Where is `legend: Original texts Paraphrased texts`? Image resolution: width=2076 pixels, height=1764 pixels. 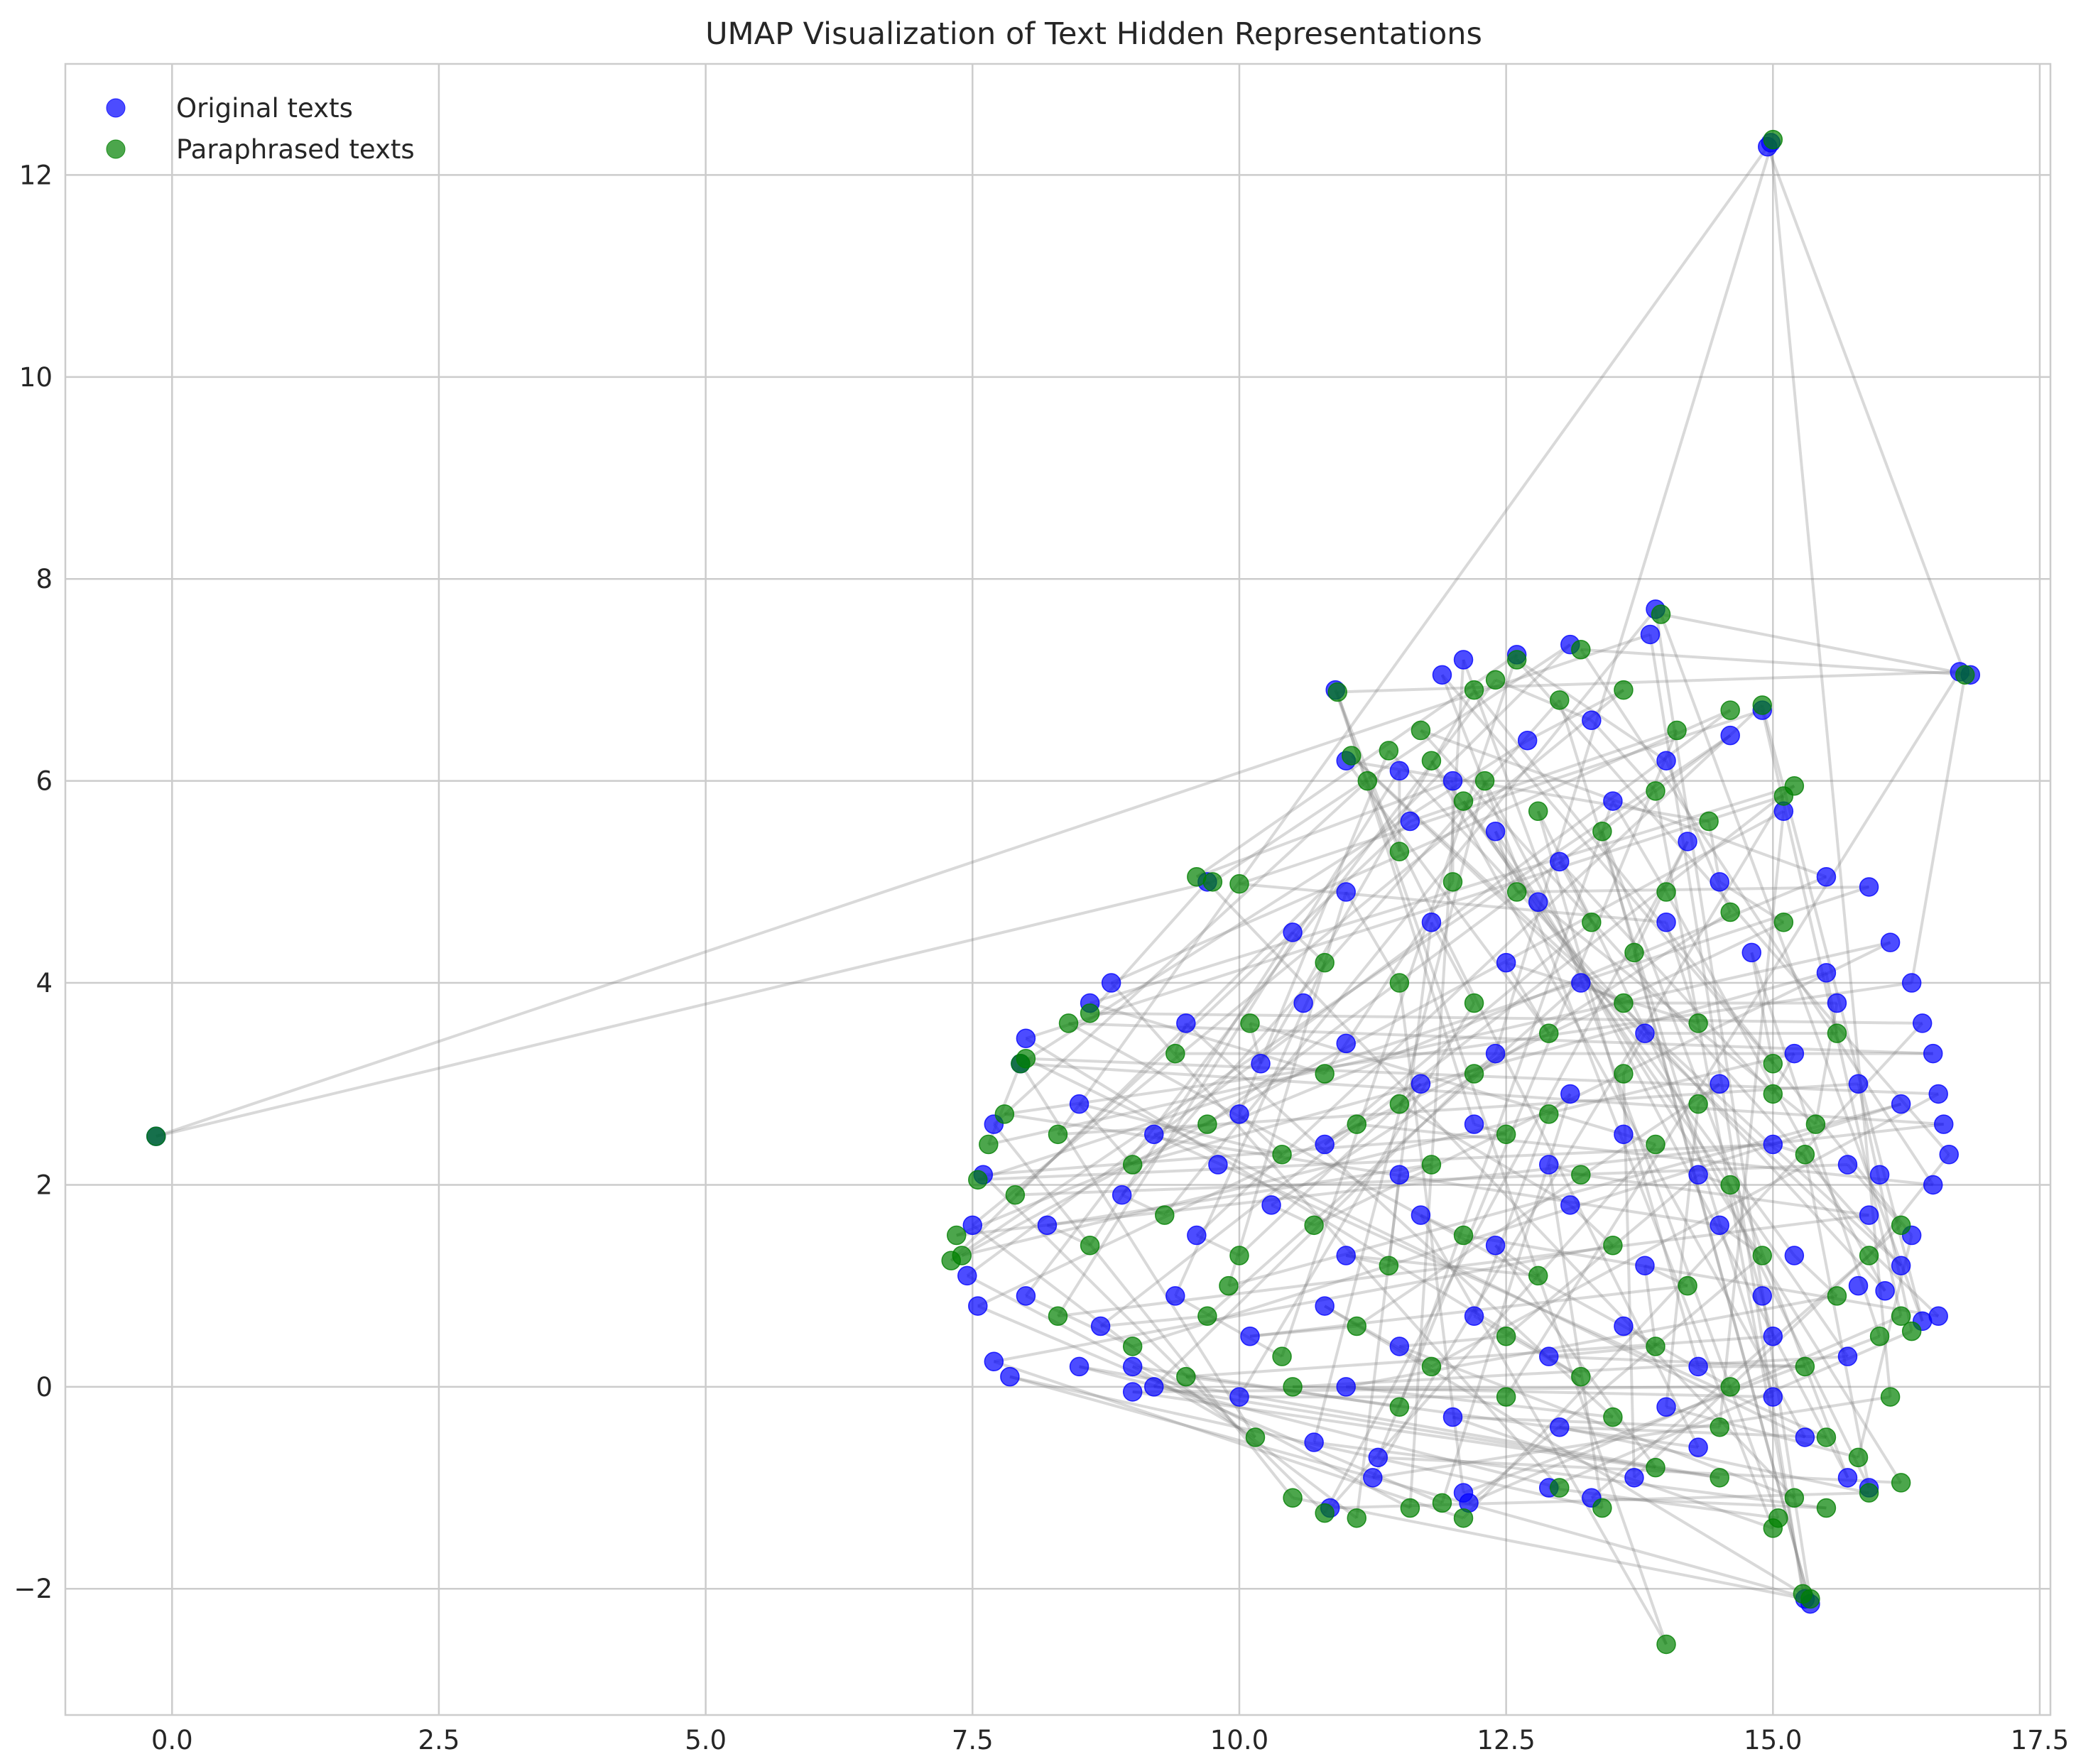
legend: Original texts Paraphrased texts is located at coordinates (261, 129).